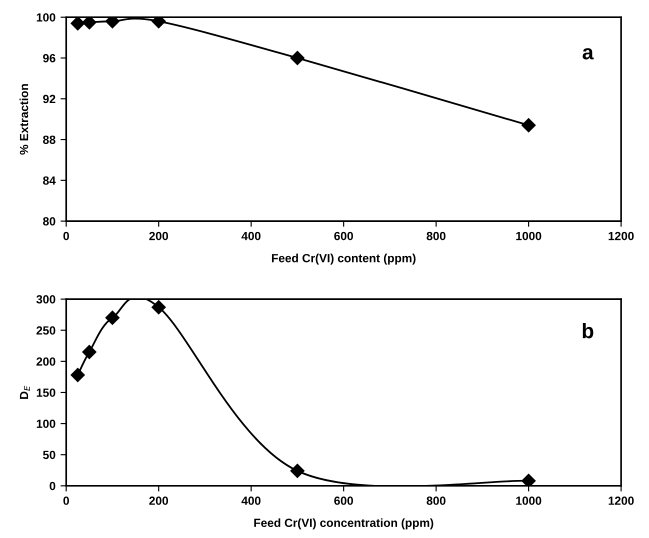  What do you see at coordinates (24, 119) in the screenshot?
I see `y-axis-title: % Extraction` at bounding box center [24, 119].